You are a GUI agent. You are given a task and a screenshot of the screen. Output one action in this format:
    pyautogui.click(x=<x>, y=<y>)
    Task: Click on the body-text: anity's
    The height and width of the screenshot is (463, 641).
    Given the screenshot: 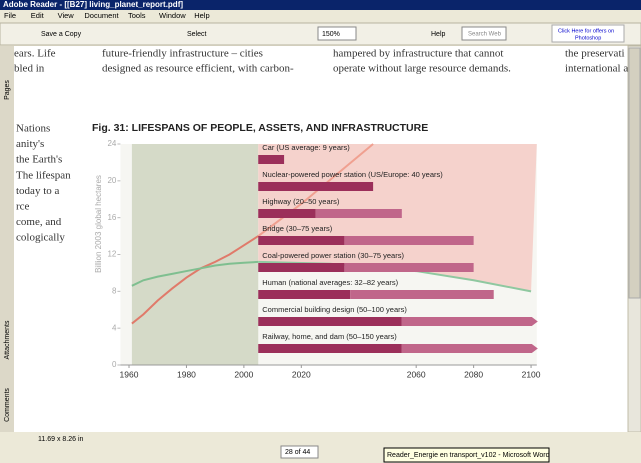 What is the action you would take?
    pyautogui.click(x=30, y=144)
    